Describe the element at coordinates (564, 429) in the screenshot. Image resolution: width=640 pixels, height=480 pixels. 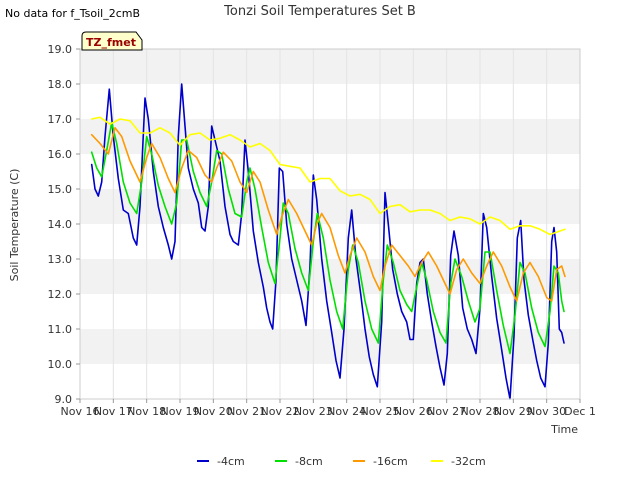
I see `x-axis-label: Time` at that location.